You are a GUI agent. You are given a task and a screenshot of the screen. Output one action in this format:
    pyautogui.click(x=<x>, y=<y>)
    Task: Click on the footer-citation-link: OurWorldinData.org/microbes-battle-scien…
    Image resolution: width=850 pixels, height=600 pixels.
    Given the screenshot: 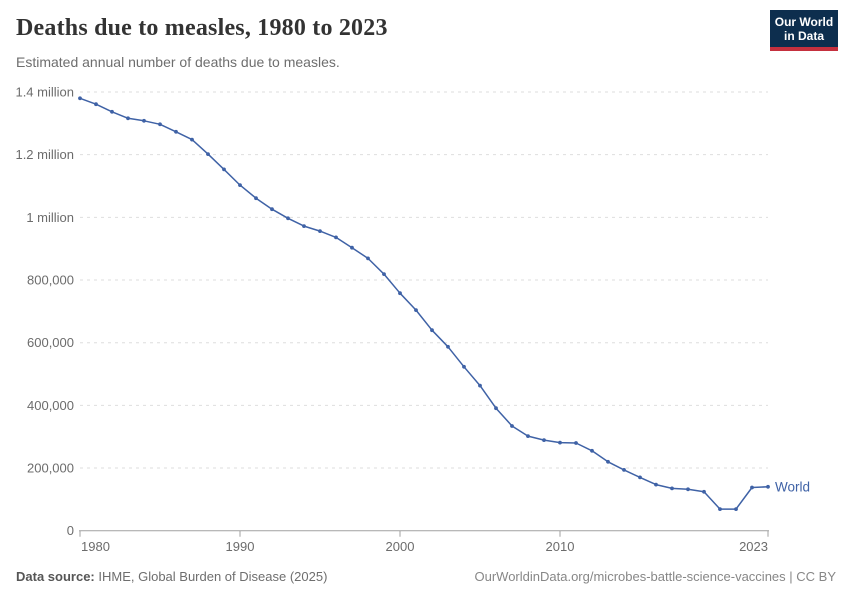 What is the action you would take?
    pyautogui.click(x=655, y=576)
    